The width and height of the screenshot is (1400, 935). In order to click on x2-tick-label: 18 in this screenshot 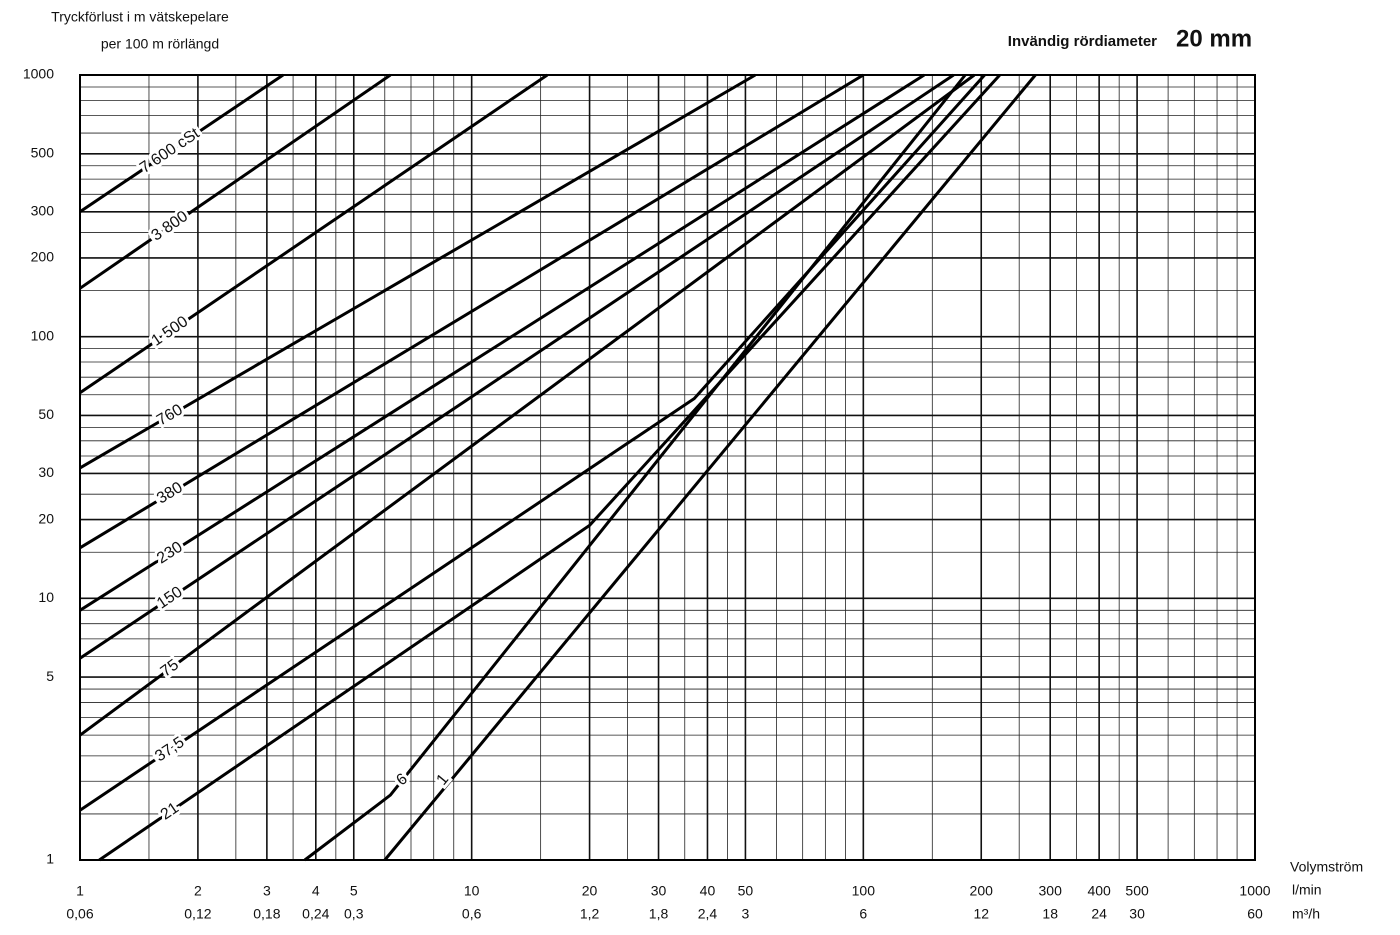, I will do `click(1050, 914)`.